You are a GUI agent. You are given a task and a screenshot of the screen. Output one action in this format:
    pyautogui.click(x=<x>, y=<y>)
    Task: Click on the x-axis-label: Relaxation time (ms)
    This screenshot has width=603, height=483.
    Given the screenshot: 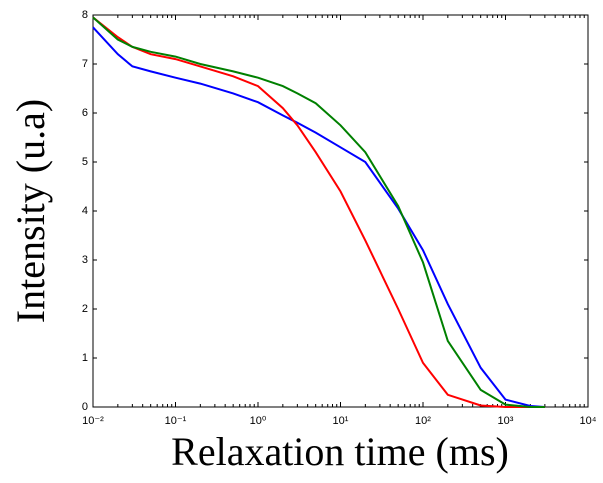 What is the action you would take?
    pyautogui.click(x=340, y=451)
    